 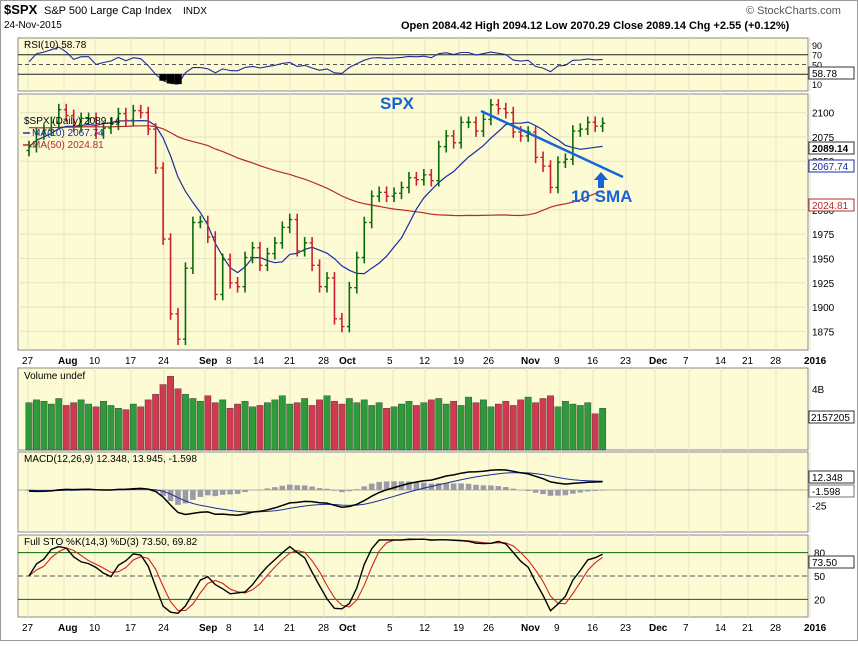 What do you see at coordinates (195, 11) in the screenshot?
I see `exchange-label: INDX` at bounding box center [195, 11].